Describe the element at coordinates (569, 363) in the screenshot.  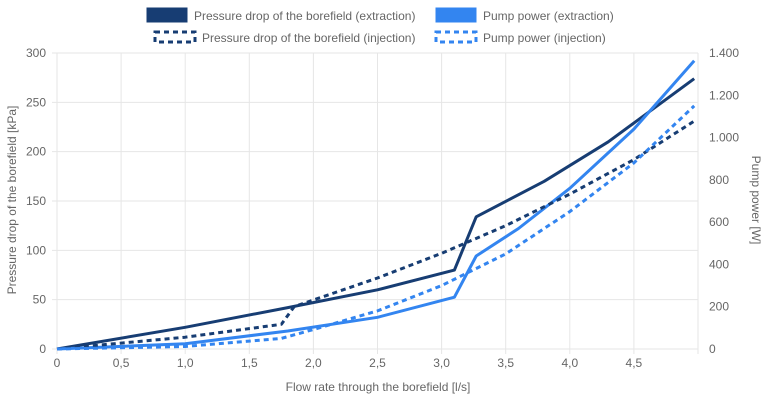
I see `x-tick-label: 4,0` at that location.